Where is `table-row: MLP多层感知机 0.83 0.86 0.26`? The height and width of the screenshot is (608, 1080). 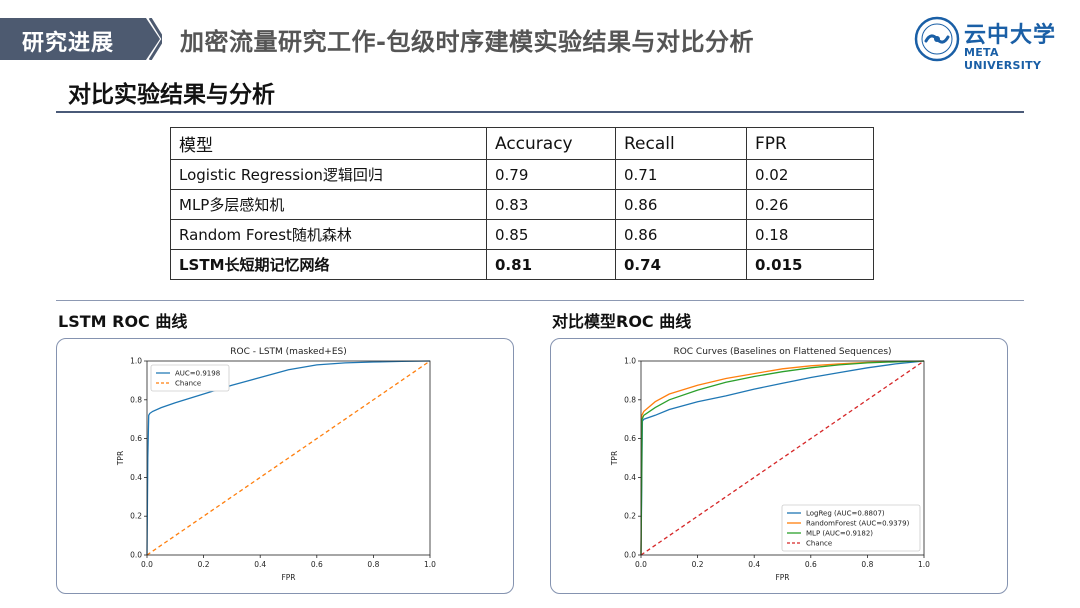 table-row: MLP多层感知机 0.83 0.86 0.26 is located at coordinates (522, 204).